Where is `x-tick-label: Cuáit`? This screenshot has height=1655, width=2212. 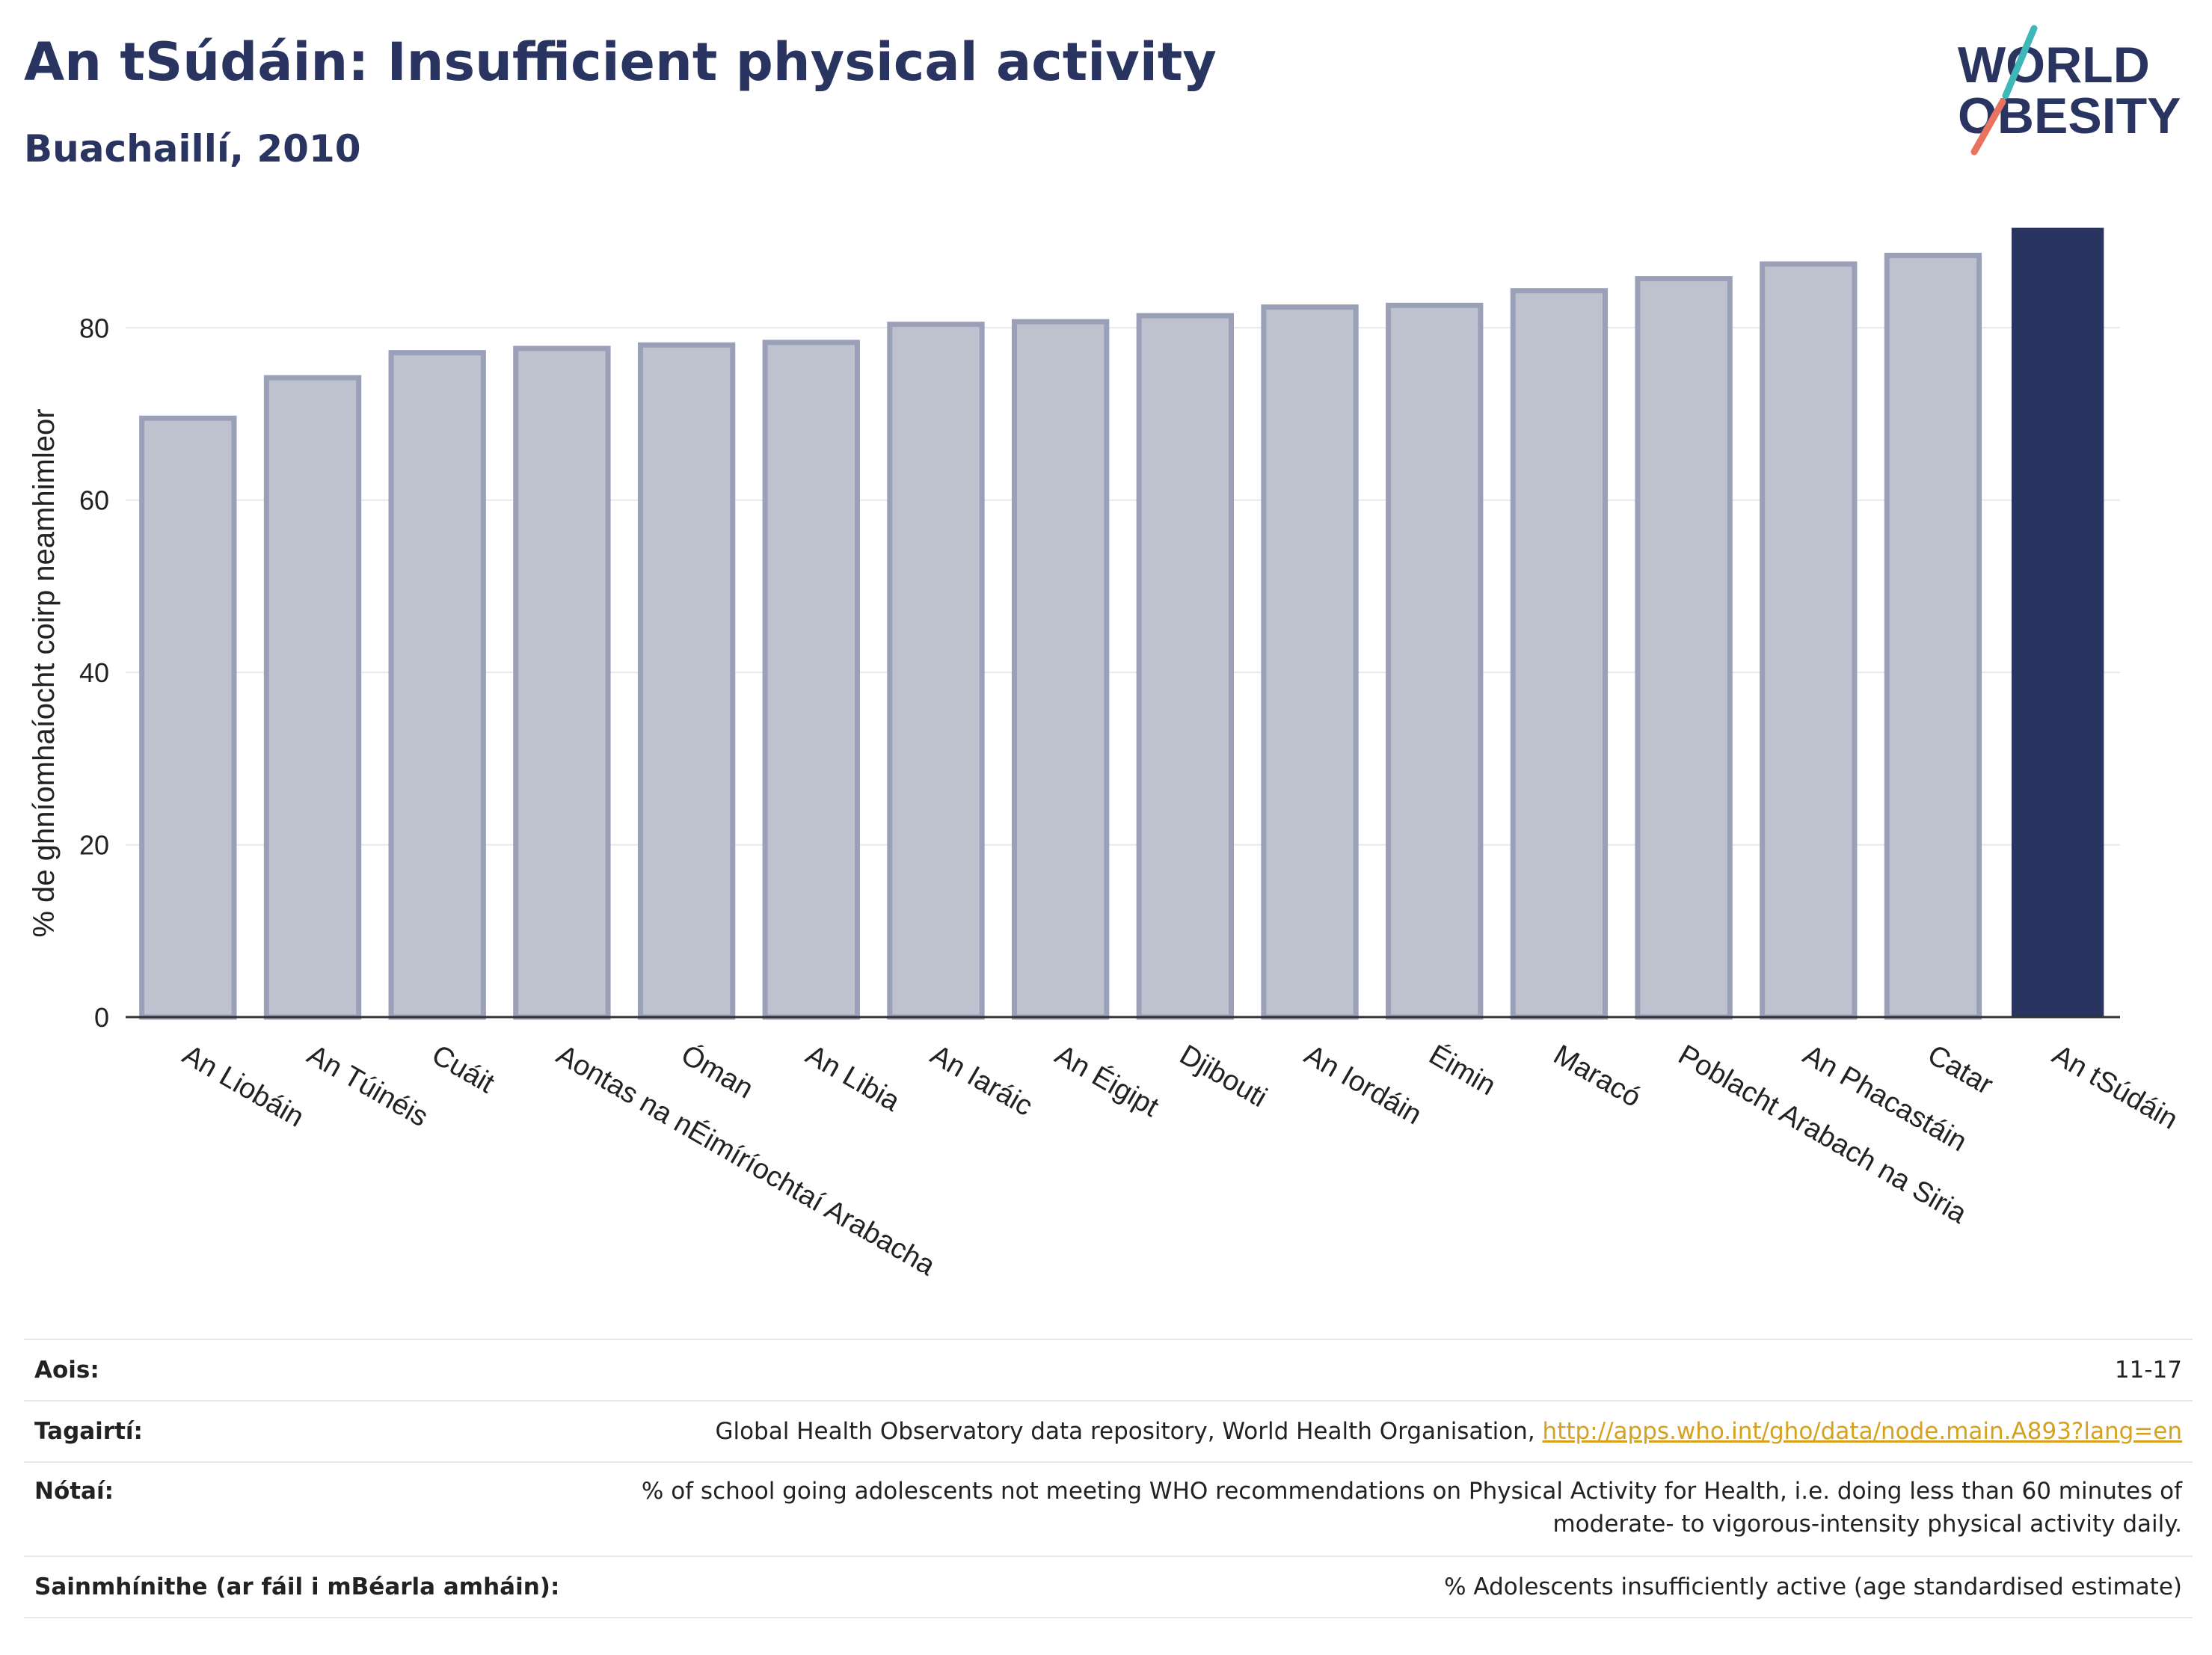
x-tick-label: Cuáit is located at coordinates (463, 1069).